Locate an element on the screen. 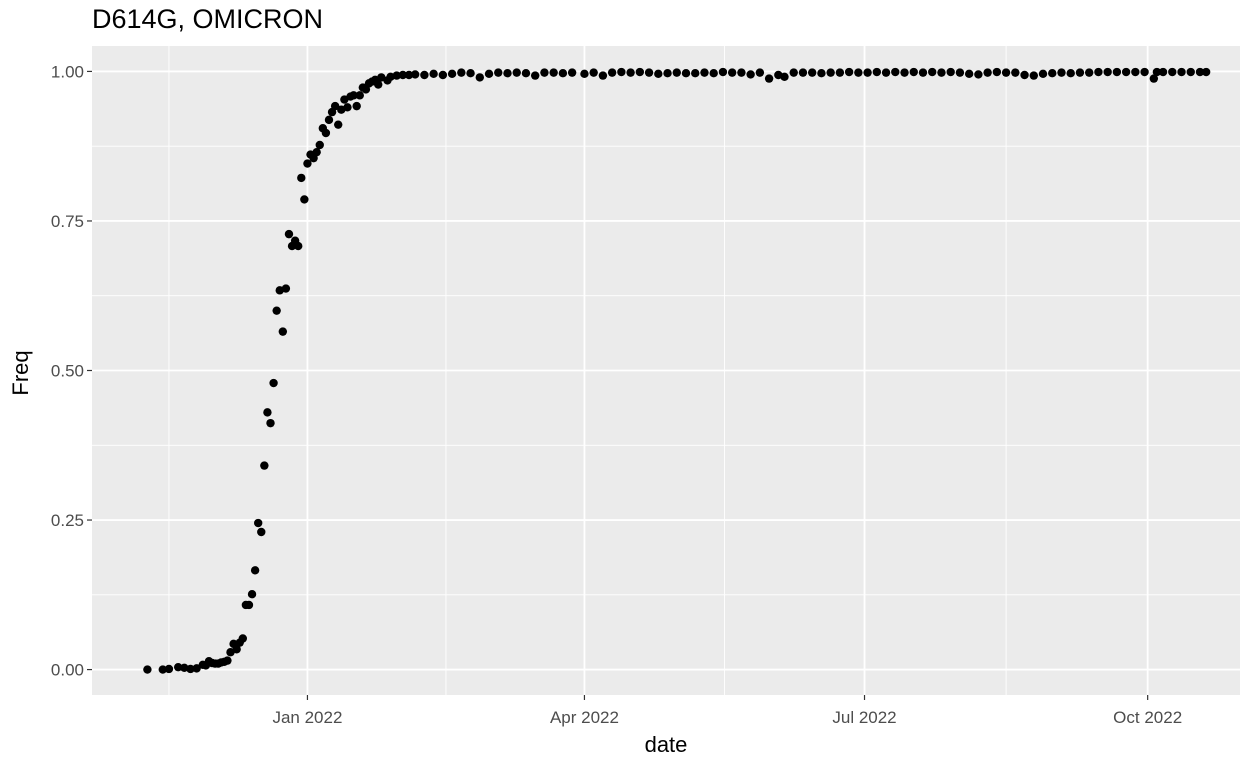 The width and height of the screenshot is (1244, 763). x-axis: Jan 2022 Apr 2022 Jul 2022 Oct 2022 is located at coordinates (727, 711).